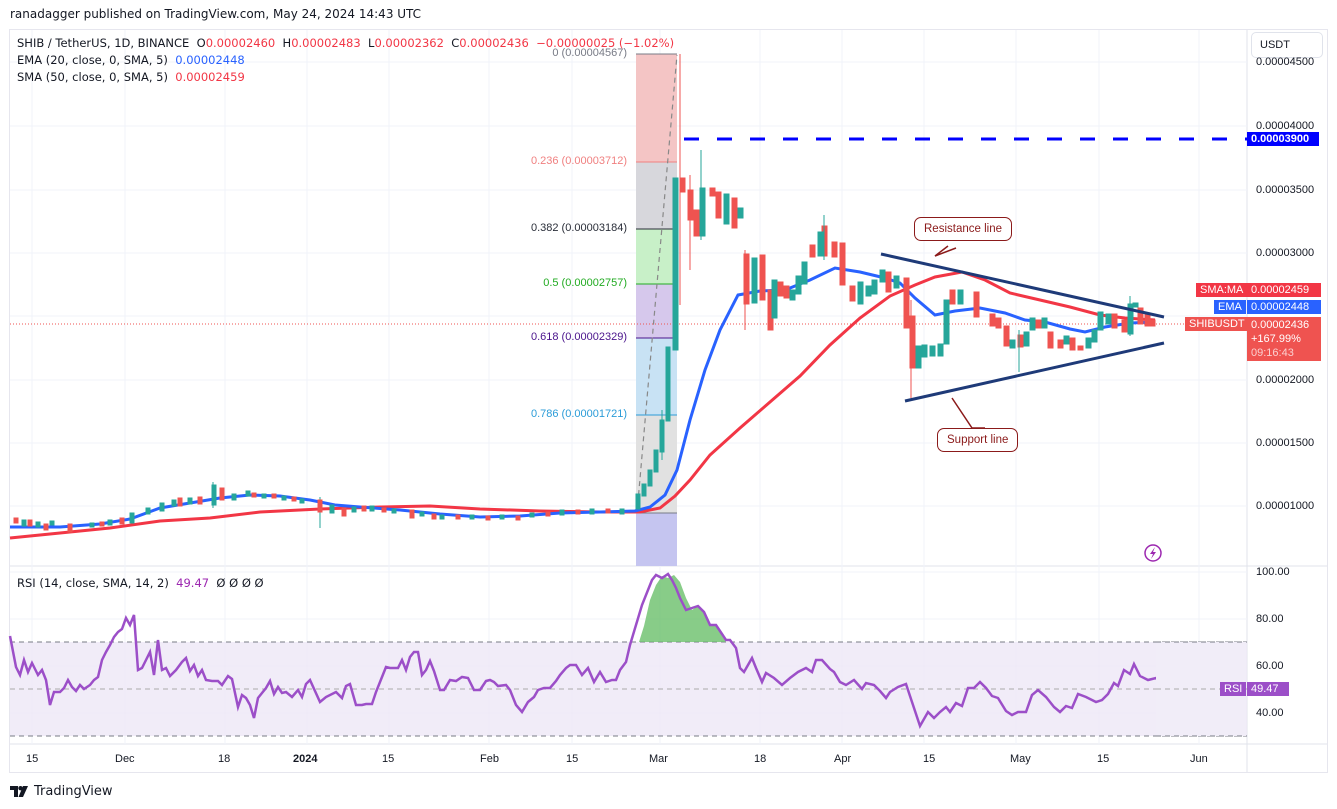  I want to click on fib-label-05: 0.5 (0.00002757), so click(585, 283).